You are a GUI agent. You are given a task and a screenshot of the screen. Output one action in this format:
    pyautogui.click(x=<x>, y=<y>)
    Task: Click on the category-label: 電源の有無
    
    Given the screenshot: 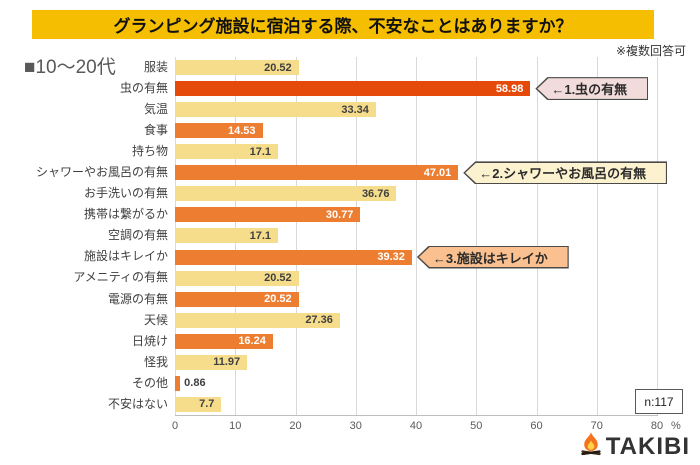 What is the action you would take?
    pyautogui.click(x=137, y=298)
    